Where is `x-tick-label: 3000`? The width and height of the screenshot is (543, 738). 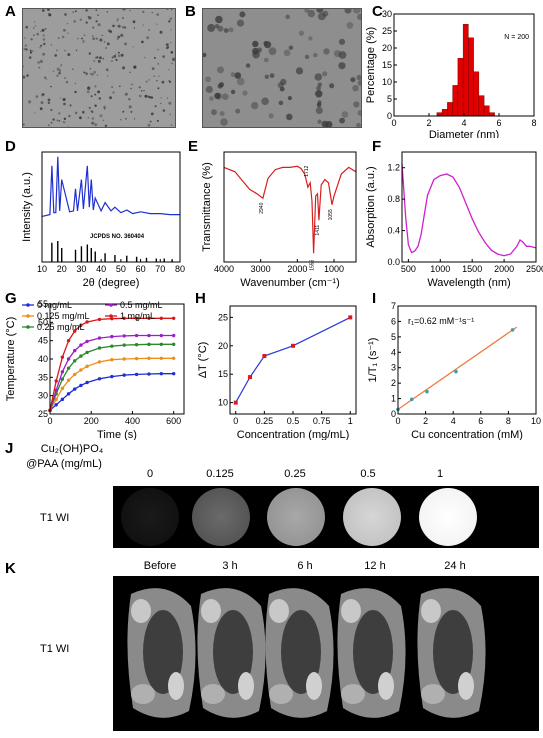 x-tick-label: 3000 is located at coordinates (261, 269).